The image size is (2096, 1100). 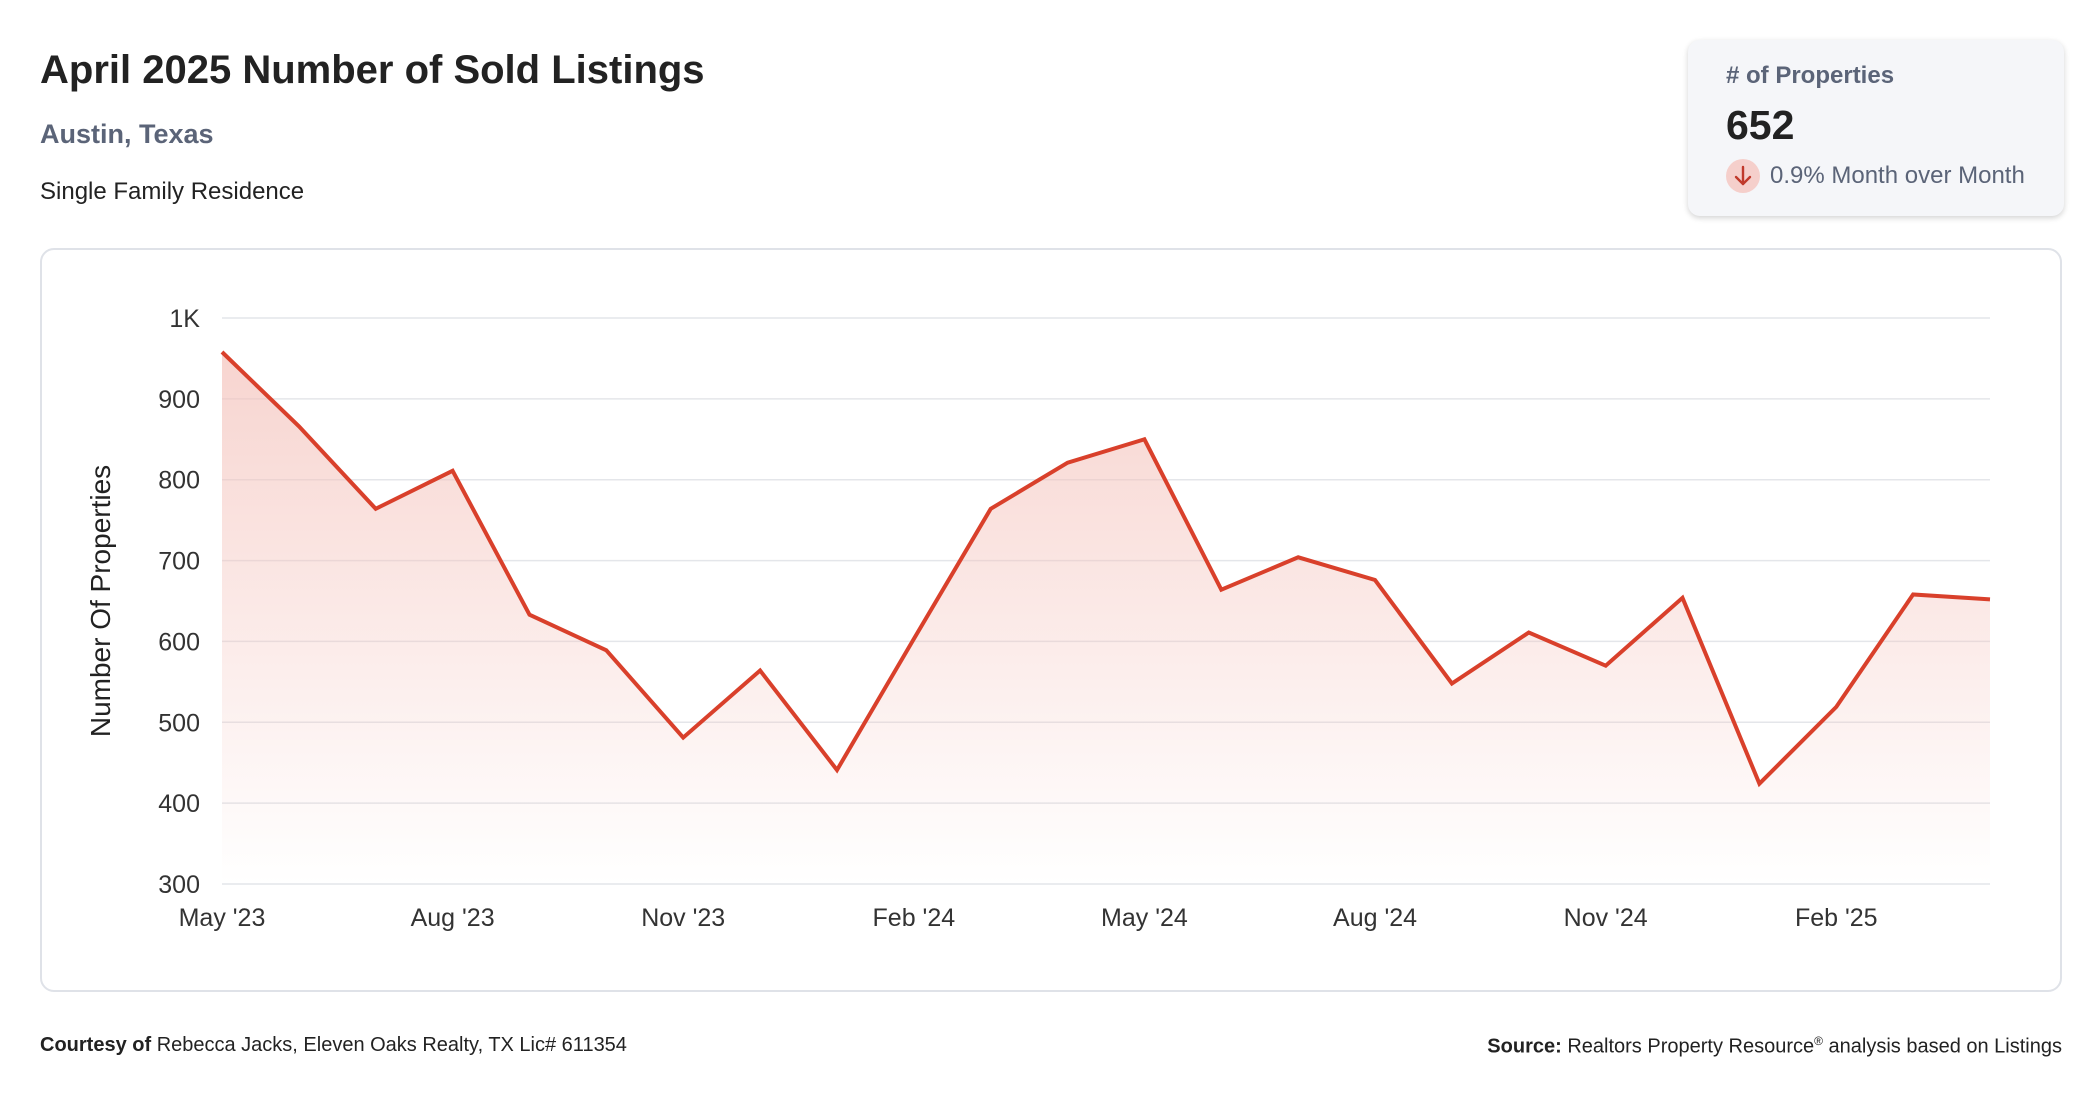 What do you see at coordinates (1375, 918) in the screenshot?
I see `x-tick-label: Aug '24` at bounding box center [1375, 918].